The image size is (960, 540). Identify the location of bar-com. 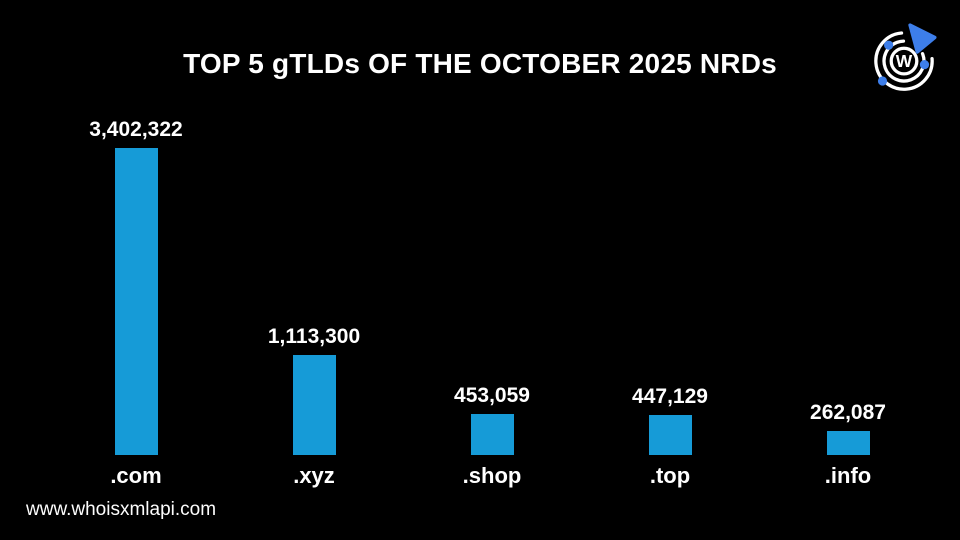
(136, 301).